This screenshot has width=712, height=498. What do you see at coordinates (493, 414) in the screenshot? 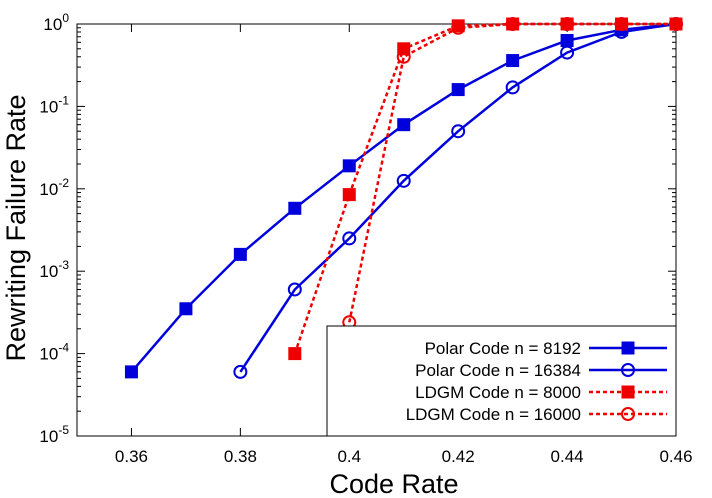
I see `legend-label: LDGM Code n = 16000` at bounding box center [493, 414].